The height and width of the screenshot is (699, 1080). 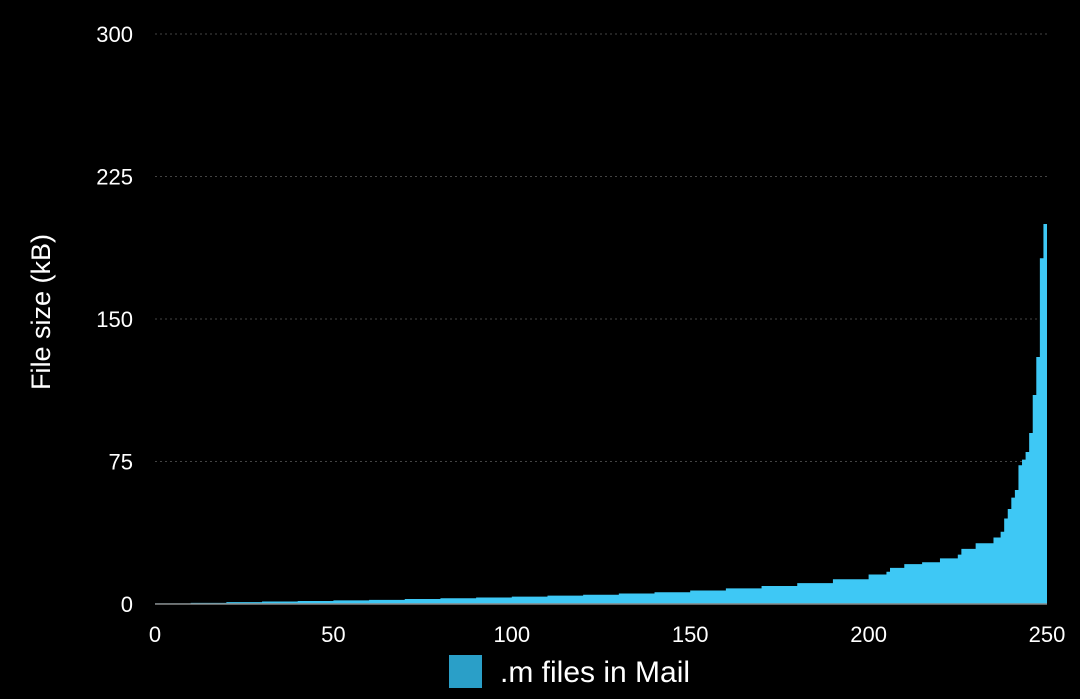 What do you see at coordinates (595, 672) in the screenshot?
I see `legend-label: .m files in Mail` at bounding box center [595, 672].